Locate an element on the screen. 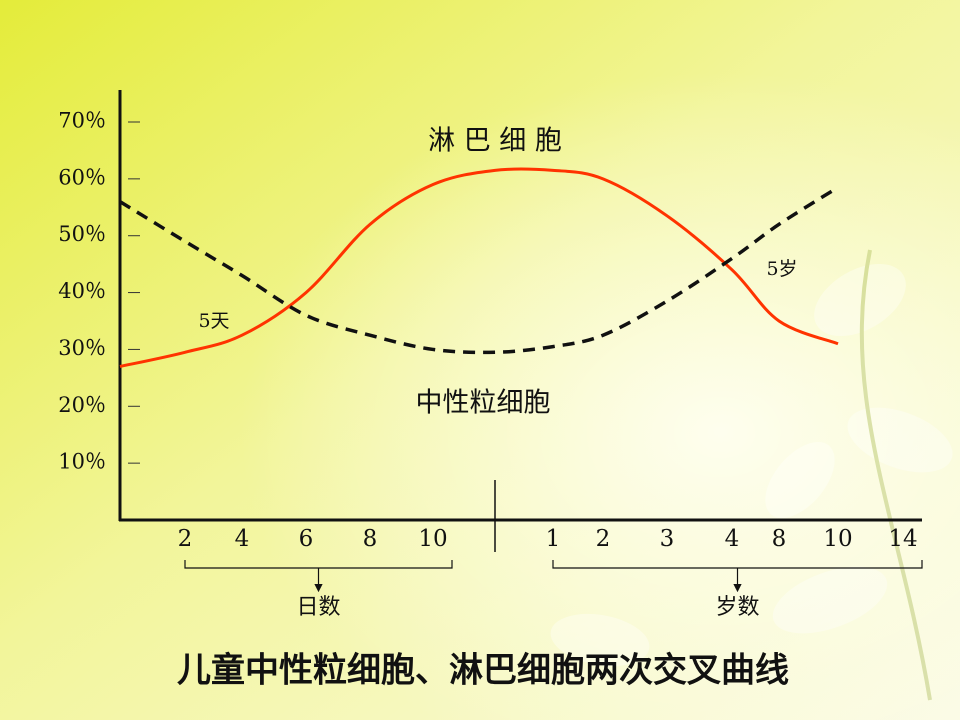  annotation: 5岁 is located at coordinates (781, 269).